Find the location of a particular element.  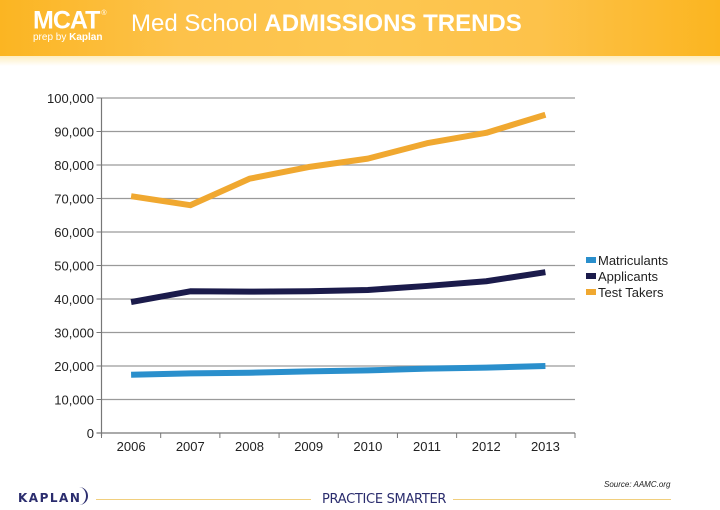

x-tick-label: 2009 is located at coordinates (308, 446).